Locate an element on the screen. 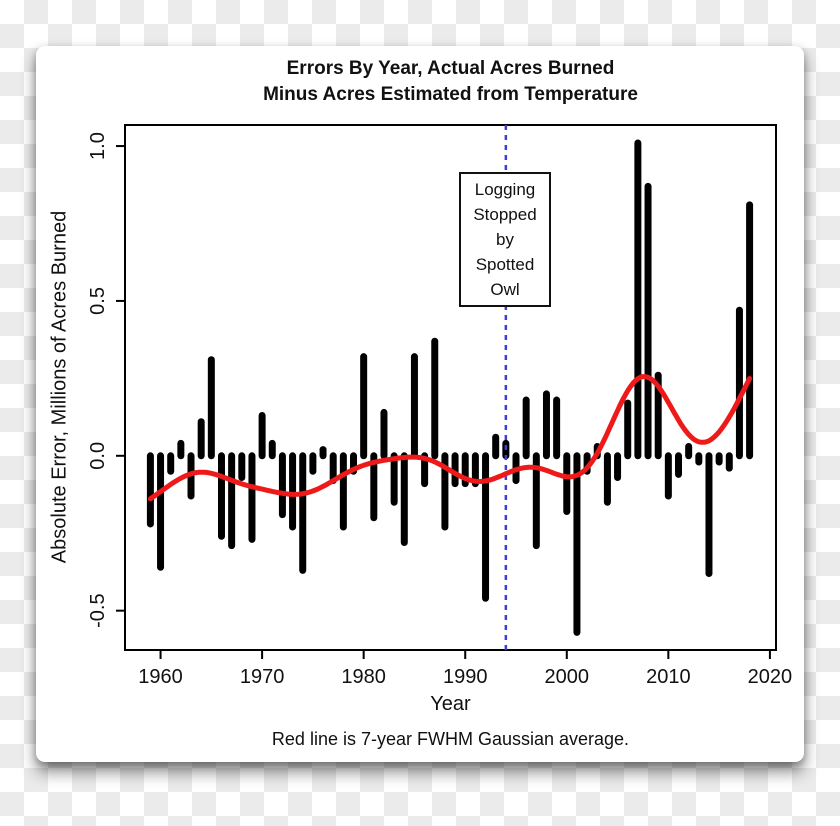  x-tick-label: 2020 is located at coordinates (770, 677).